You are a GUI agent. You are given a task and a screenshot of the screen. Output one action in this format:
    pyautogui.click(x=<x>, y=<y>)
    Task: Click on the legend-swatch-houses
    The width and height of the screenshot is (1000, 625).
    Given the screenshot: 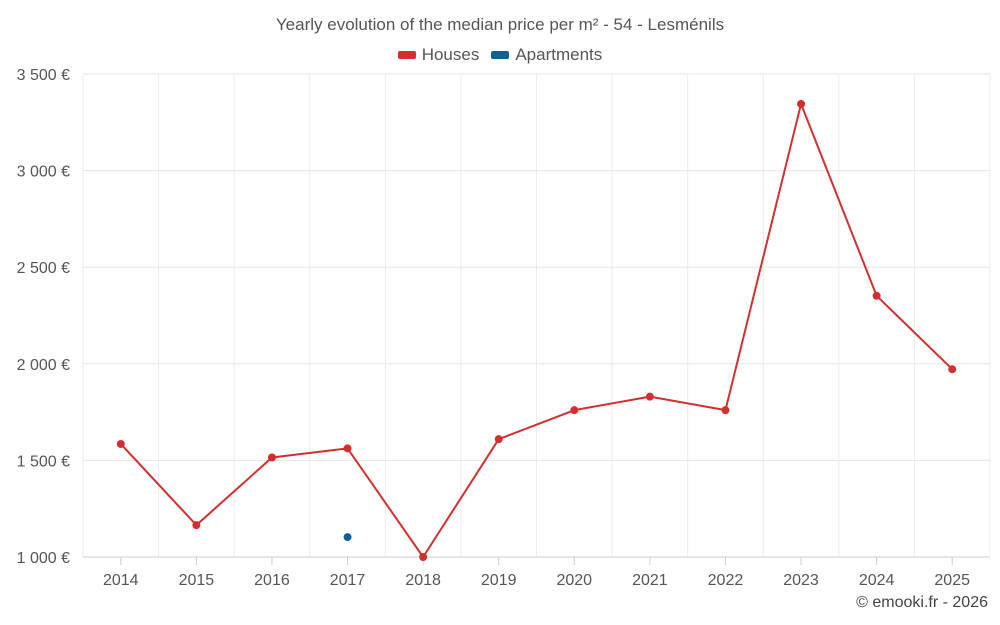 What is the action you would take?
    pyautogui.click(x=406, y=55)
    